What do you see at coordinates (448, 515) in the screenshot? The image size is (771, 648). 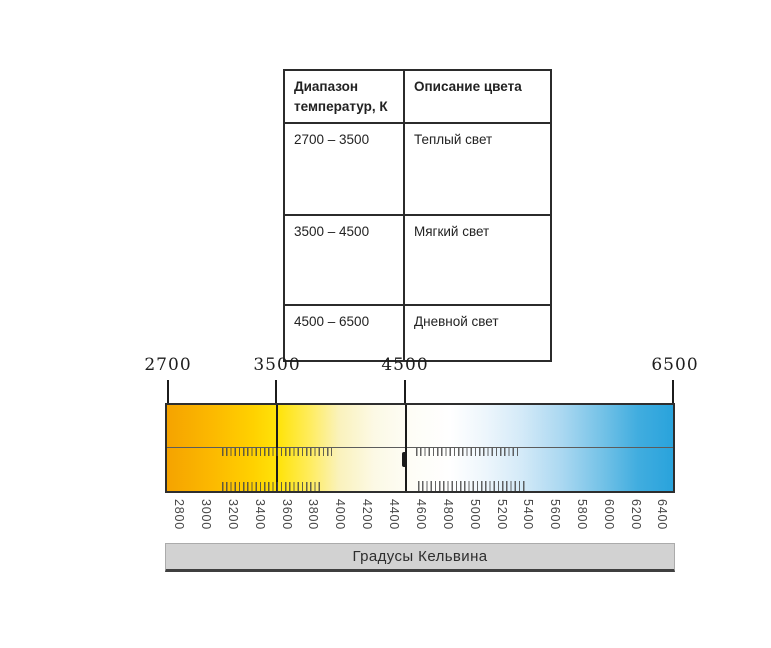 I see `kelvin-tick-4800: 4800` at bounding box center [448, 515].